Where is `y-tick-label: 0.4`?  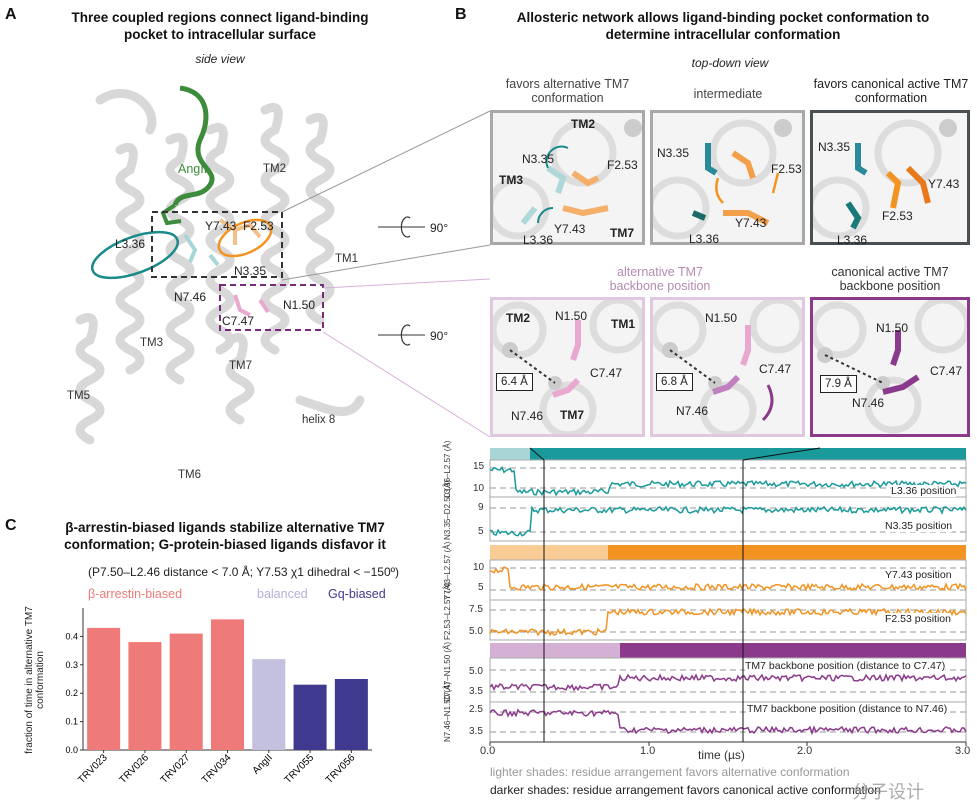 y-tick-label: 0.4 is located at coordinates (71, 636).